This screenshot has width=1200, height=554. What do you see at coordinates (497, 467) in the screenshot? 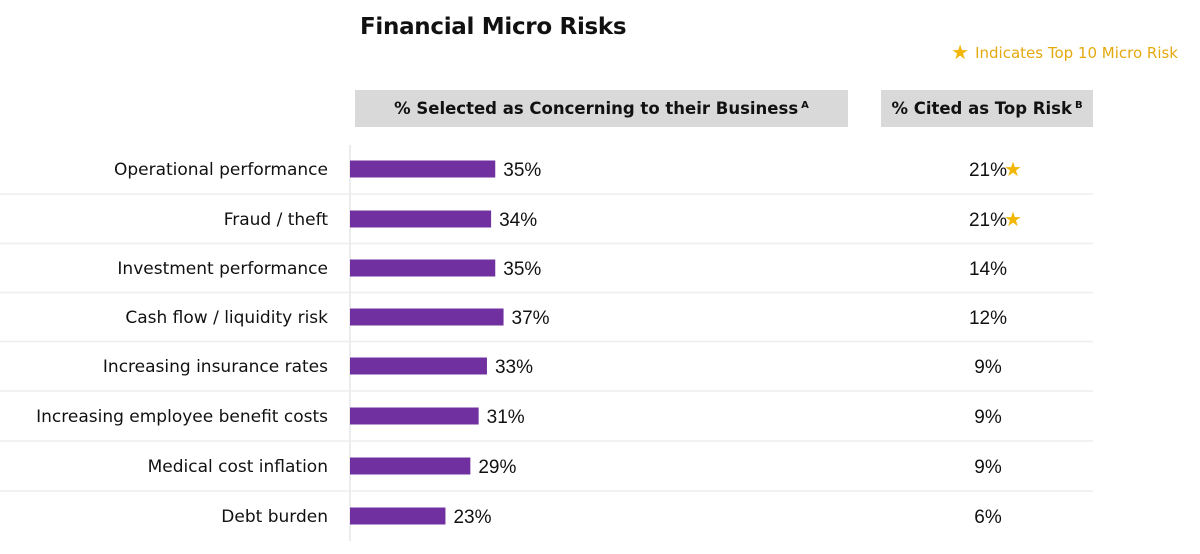
I see `data-label: 29%` at bounding box center [497, 467].